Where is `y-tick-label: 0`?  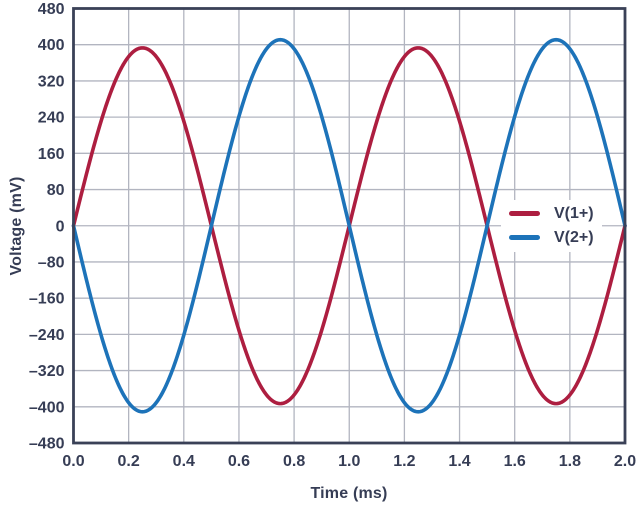
y-tick-label: 0 is located at coordinates (60, 226).